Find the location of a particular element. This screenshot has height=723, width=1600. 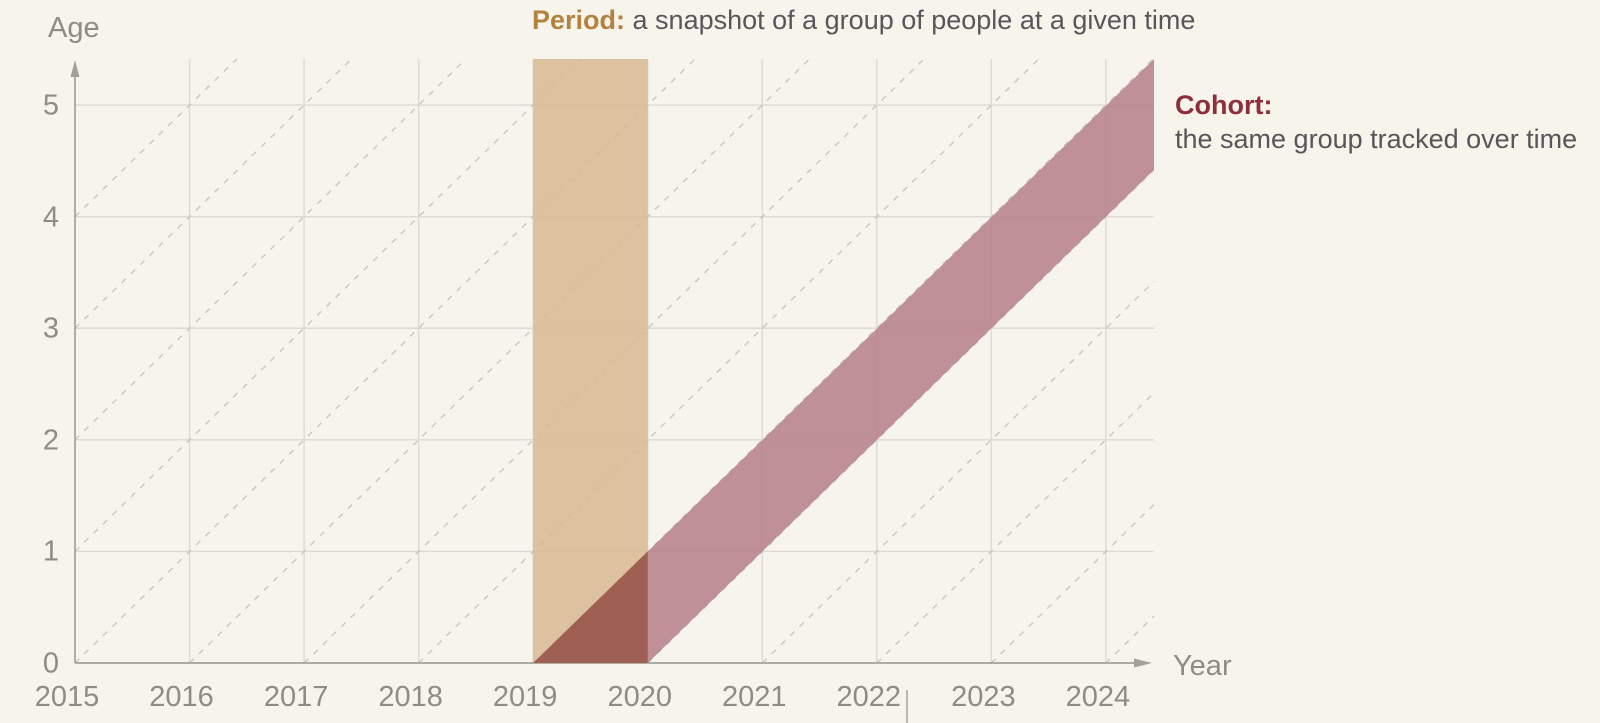

period-cohort-overlap is located at coordinates (590, 607).